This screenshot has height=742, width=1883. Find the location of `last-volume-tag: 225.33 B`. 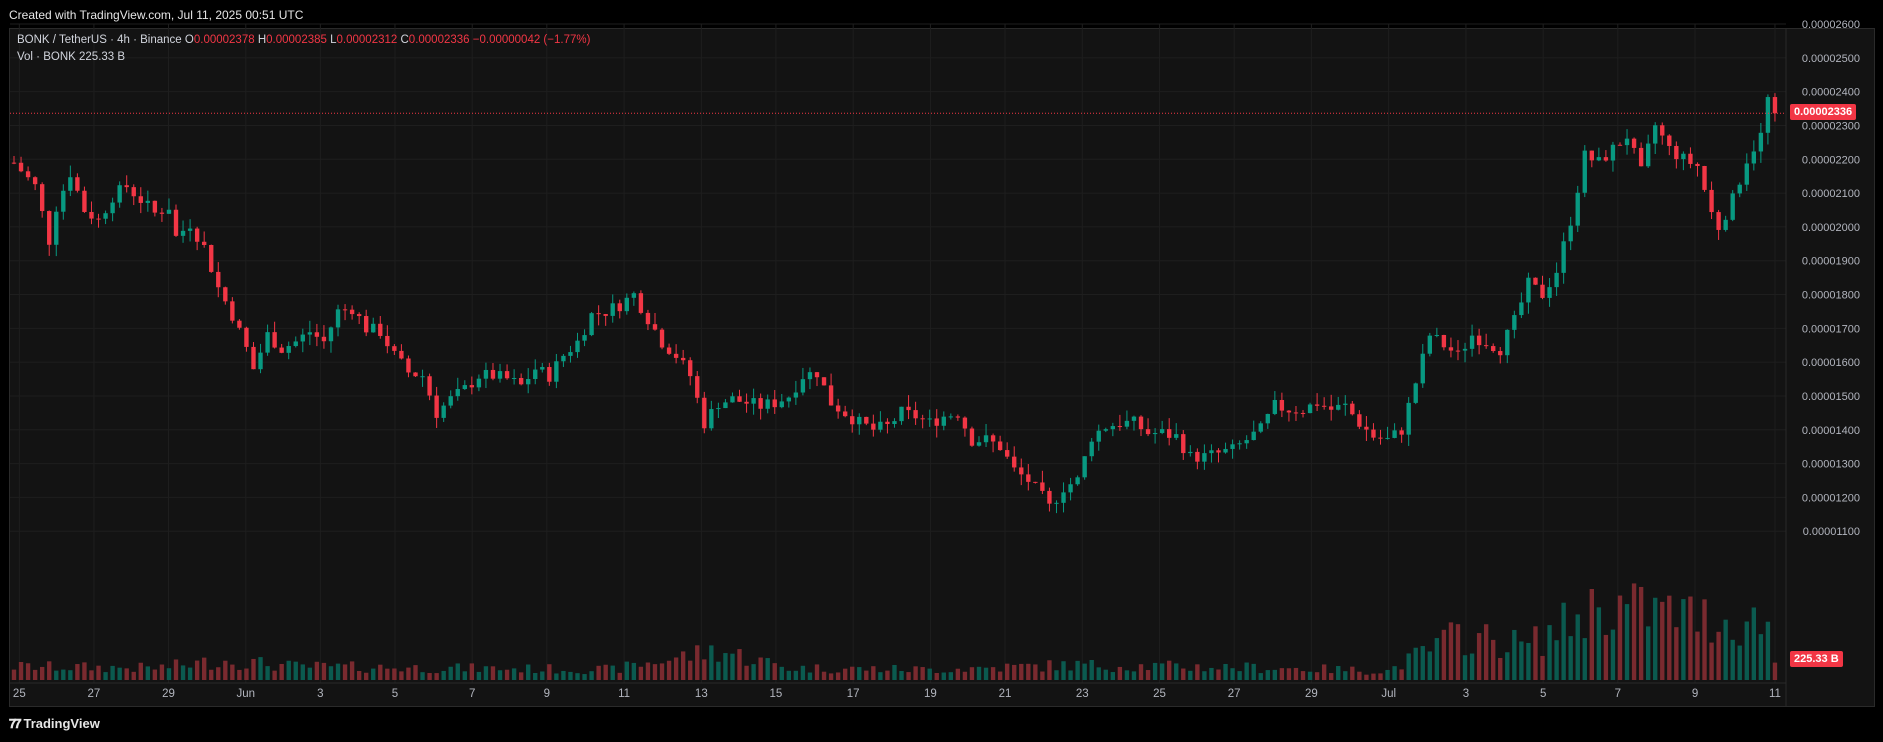

last-volume-tag: 225.33 B is located at coordinates (1816, 659).